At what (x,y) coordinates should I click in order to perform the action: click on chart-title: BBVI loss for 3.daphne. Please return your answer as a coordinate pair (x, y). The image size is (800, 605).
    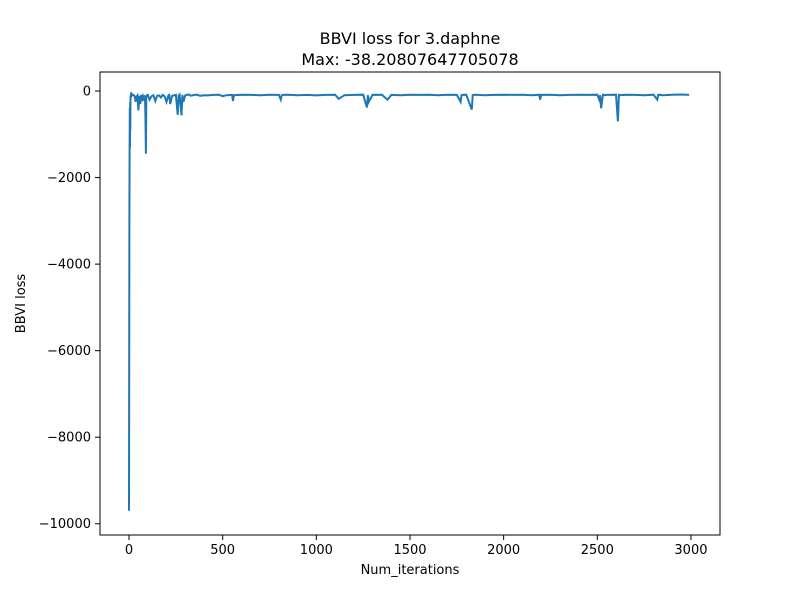
    Looking at the image, I should click on (410, 38).